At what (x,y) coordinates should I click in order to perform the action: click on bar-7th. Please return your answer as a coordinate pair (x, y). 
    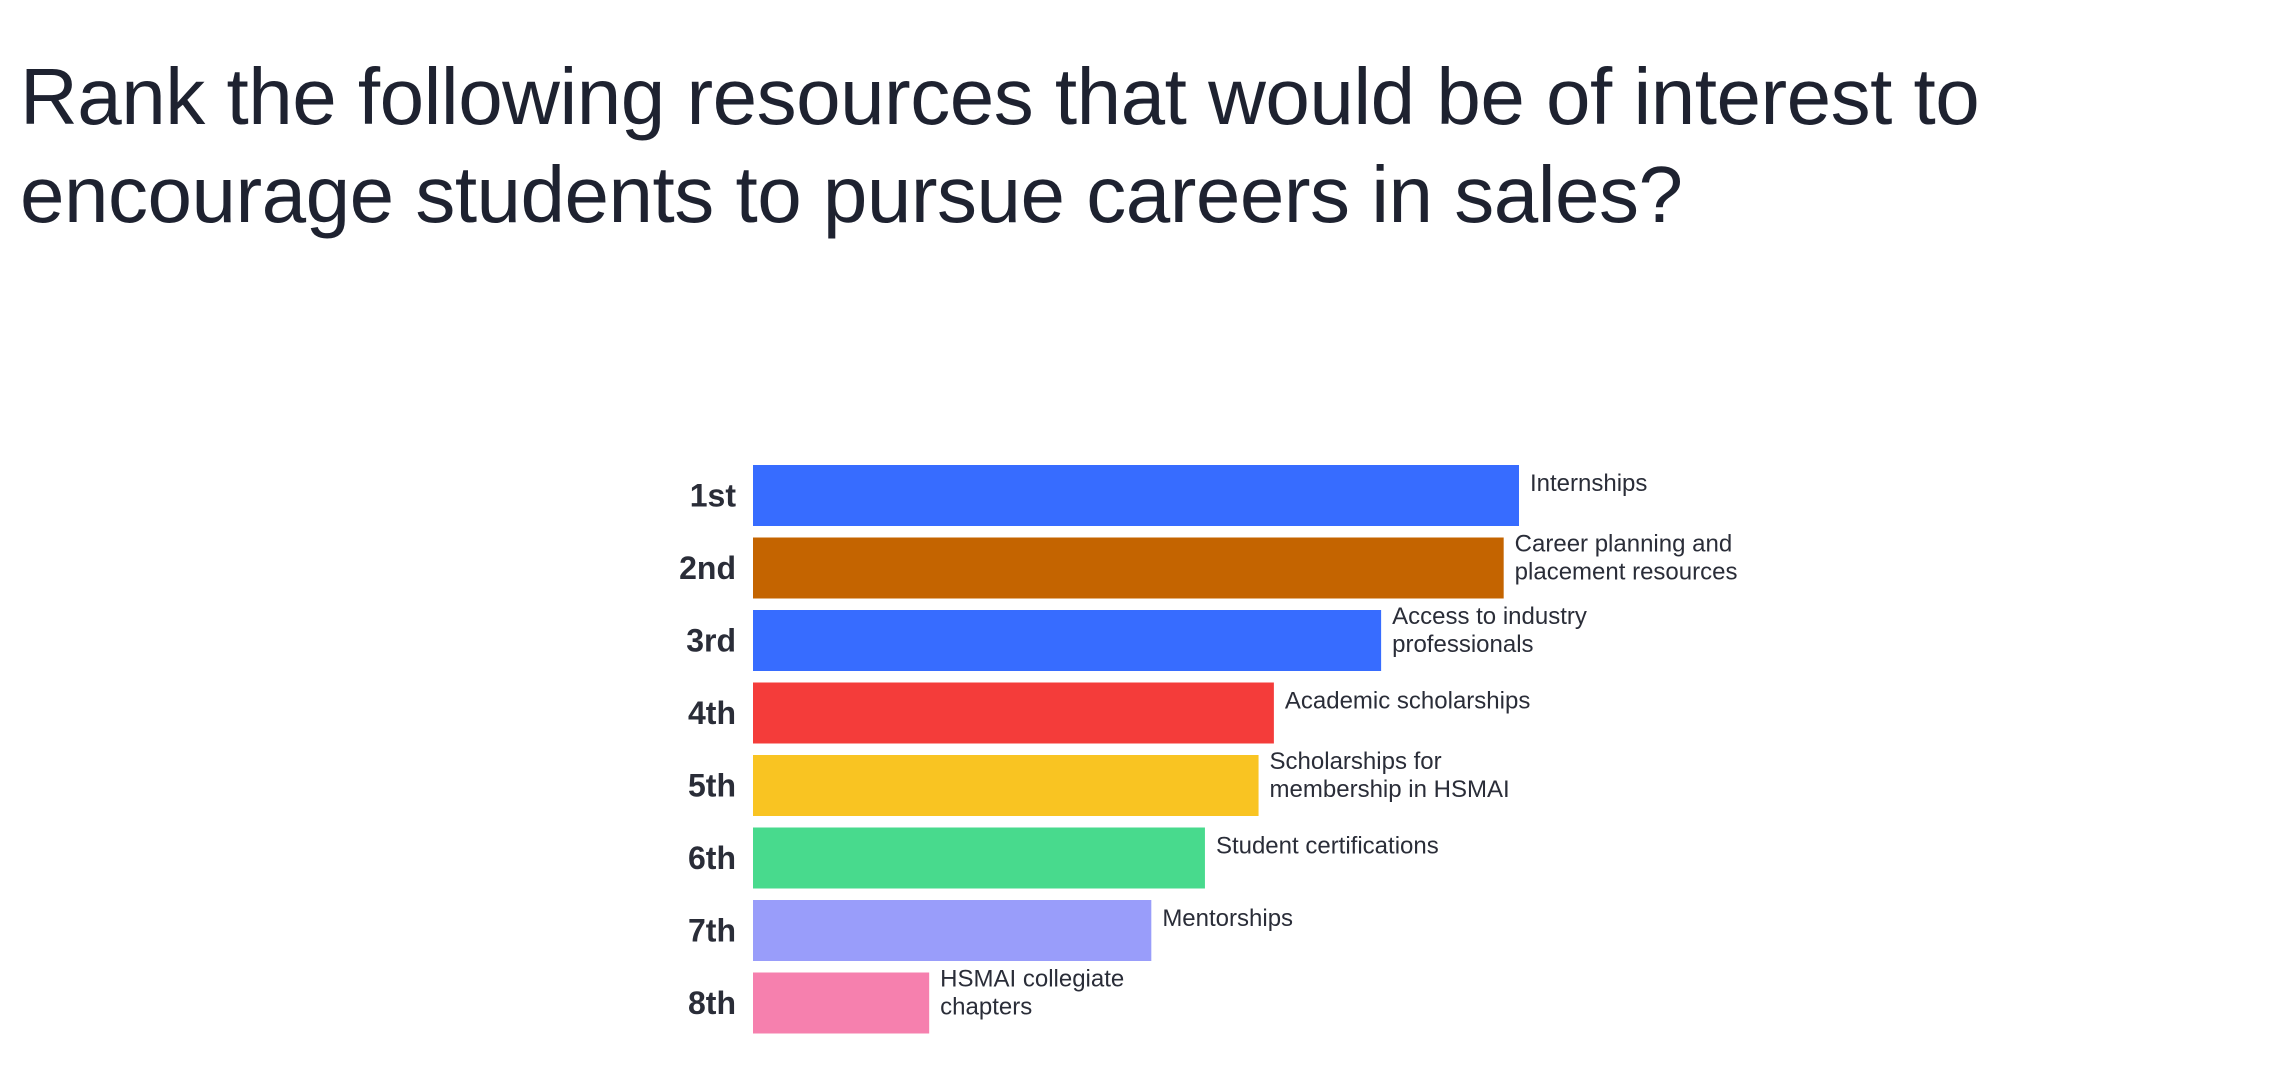
    Looking at the image, I should click on (952, 930).